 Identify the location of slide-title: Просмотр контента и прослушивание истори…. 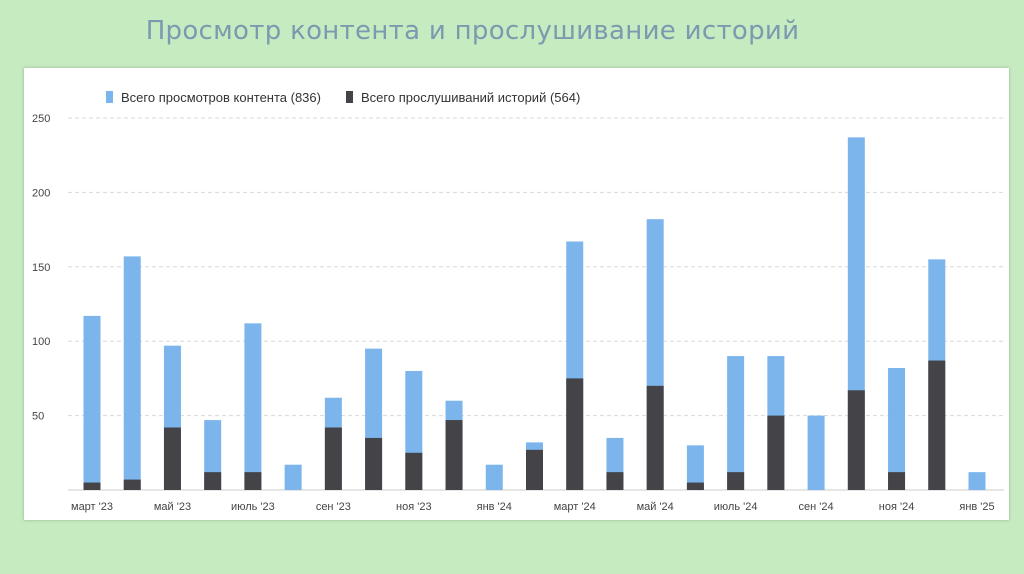
(472, 31).